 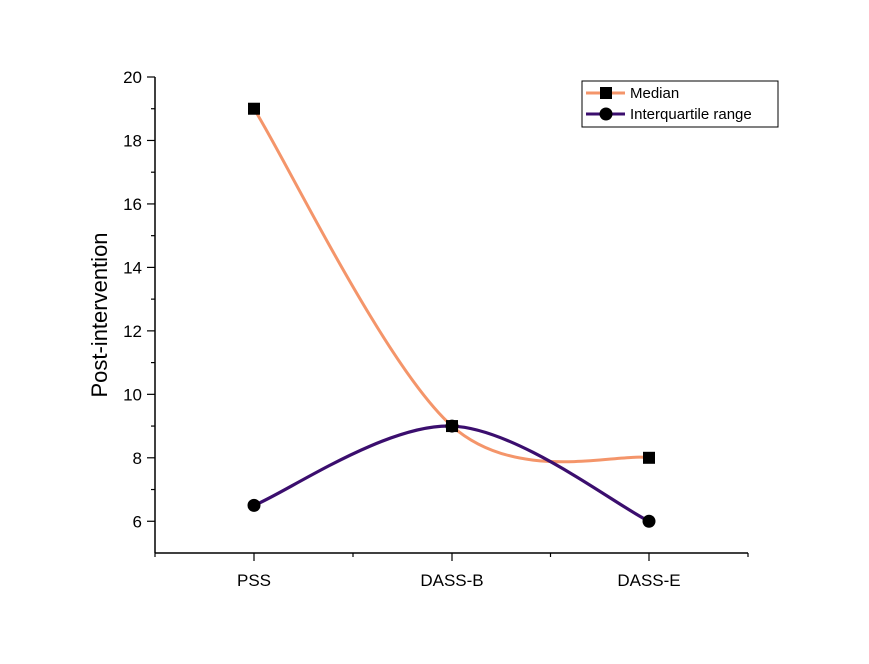 What do you see at coordinates (132, 77) in the screenshot?
I see `y-tick-label: 20` at bounding box center [132, 77].